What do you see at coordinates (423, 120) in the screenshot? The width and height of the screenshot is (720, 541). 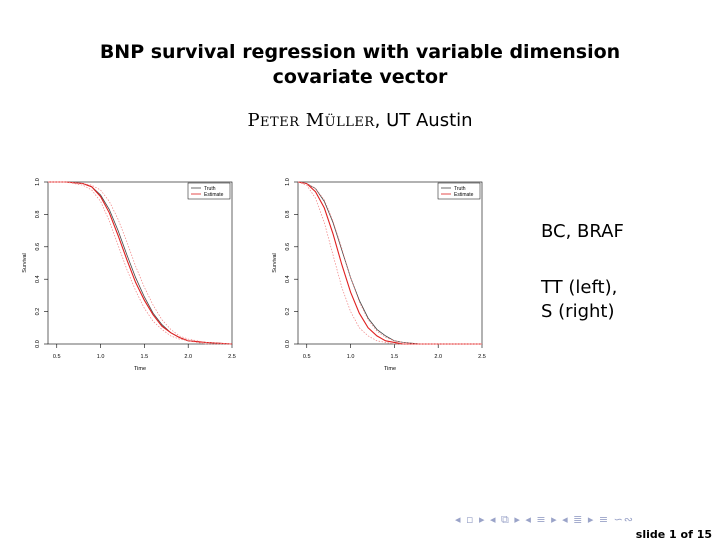 I see `author-affiliation: , UT Austin` at bounding box center [423, 120].